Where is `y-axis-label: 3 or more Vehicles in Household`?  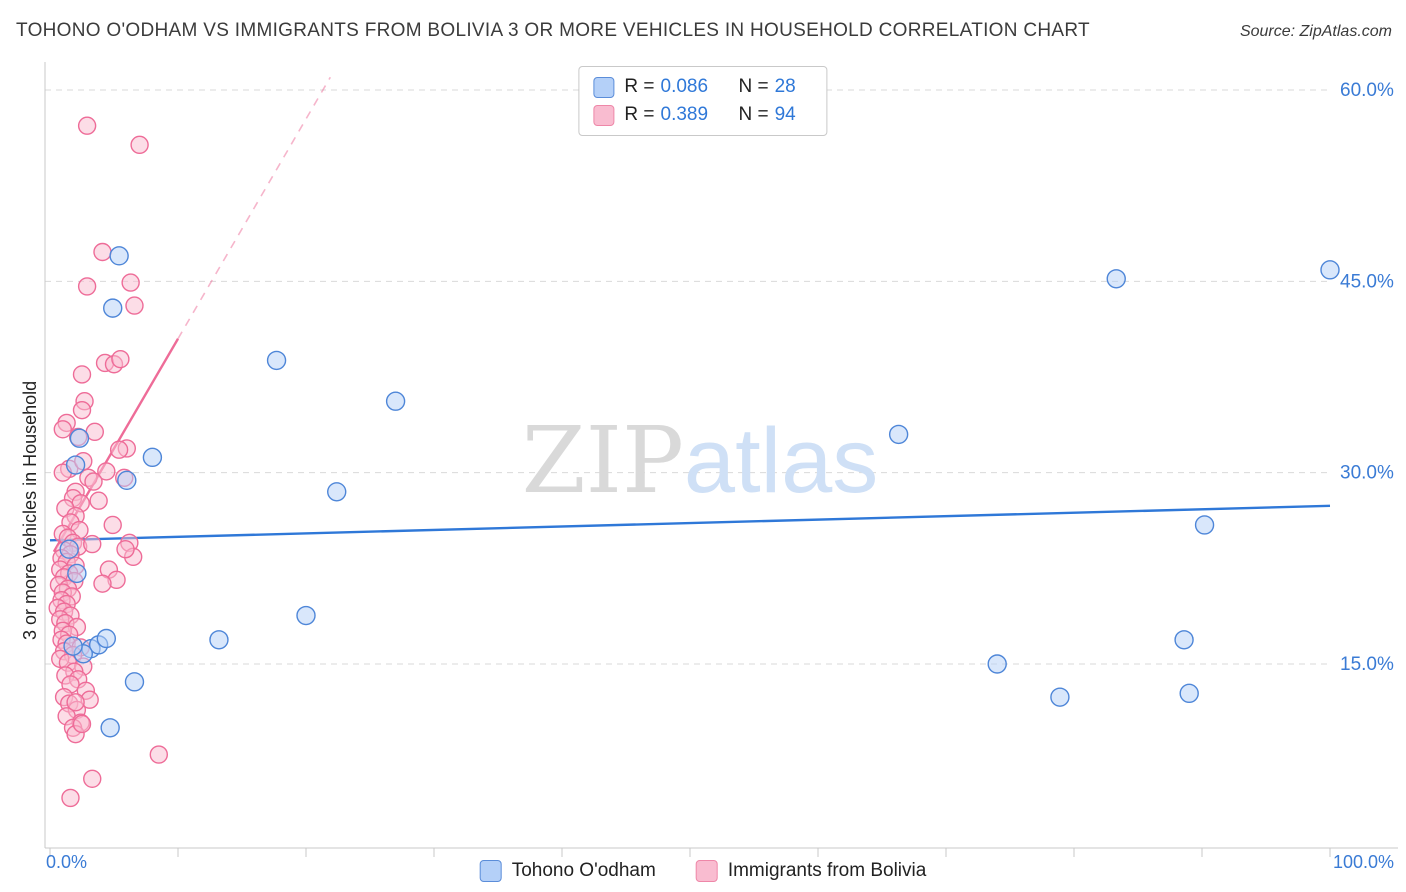
y-axis-label: 3 or more Vehicles in Household is located at coordinates (30, 510).